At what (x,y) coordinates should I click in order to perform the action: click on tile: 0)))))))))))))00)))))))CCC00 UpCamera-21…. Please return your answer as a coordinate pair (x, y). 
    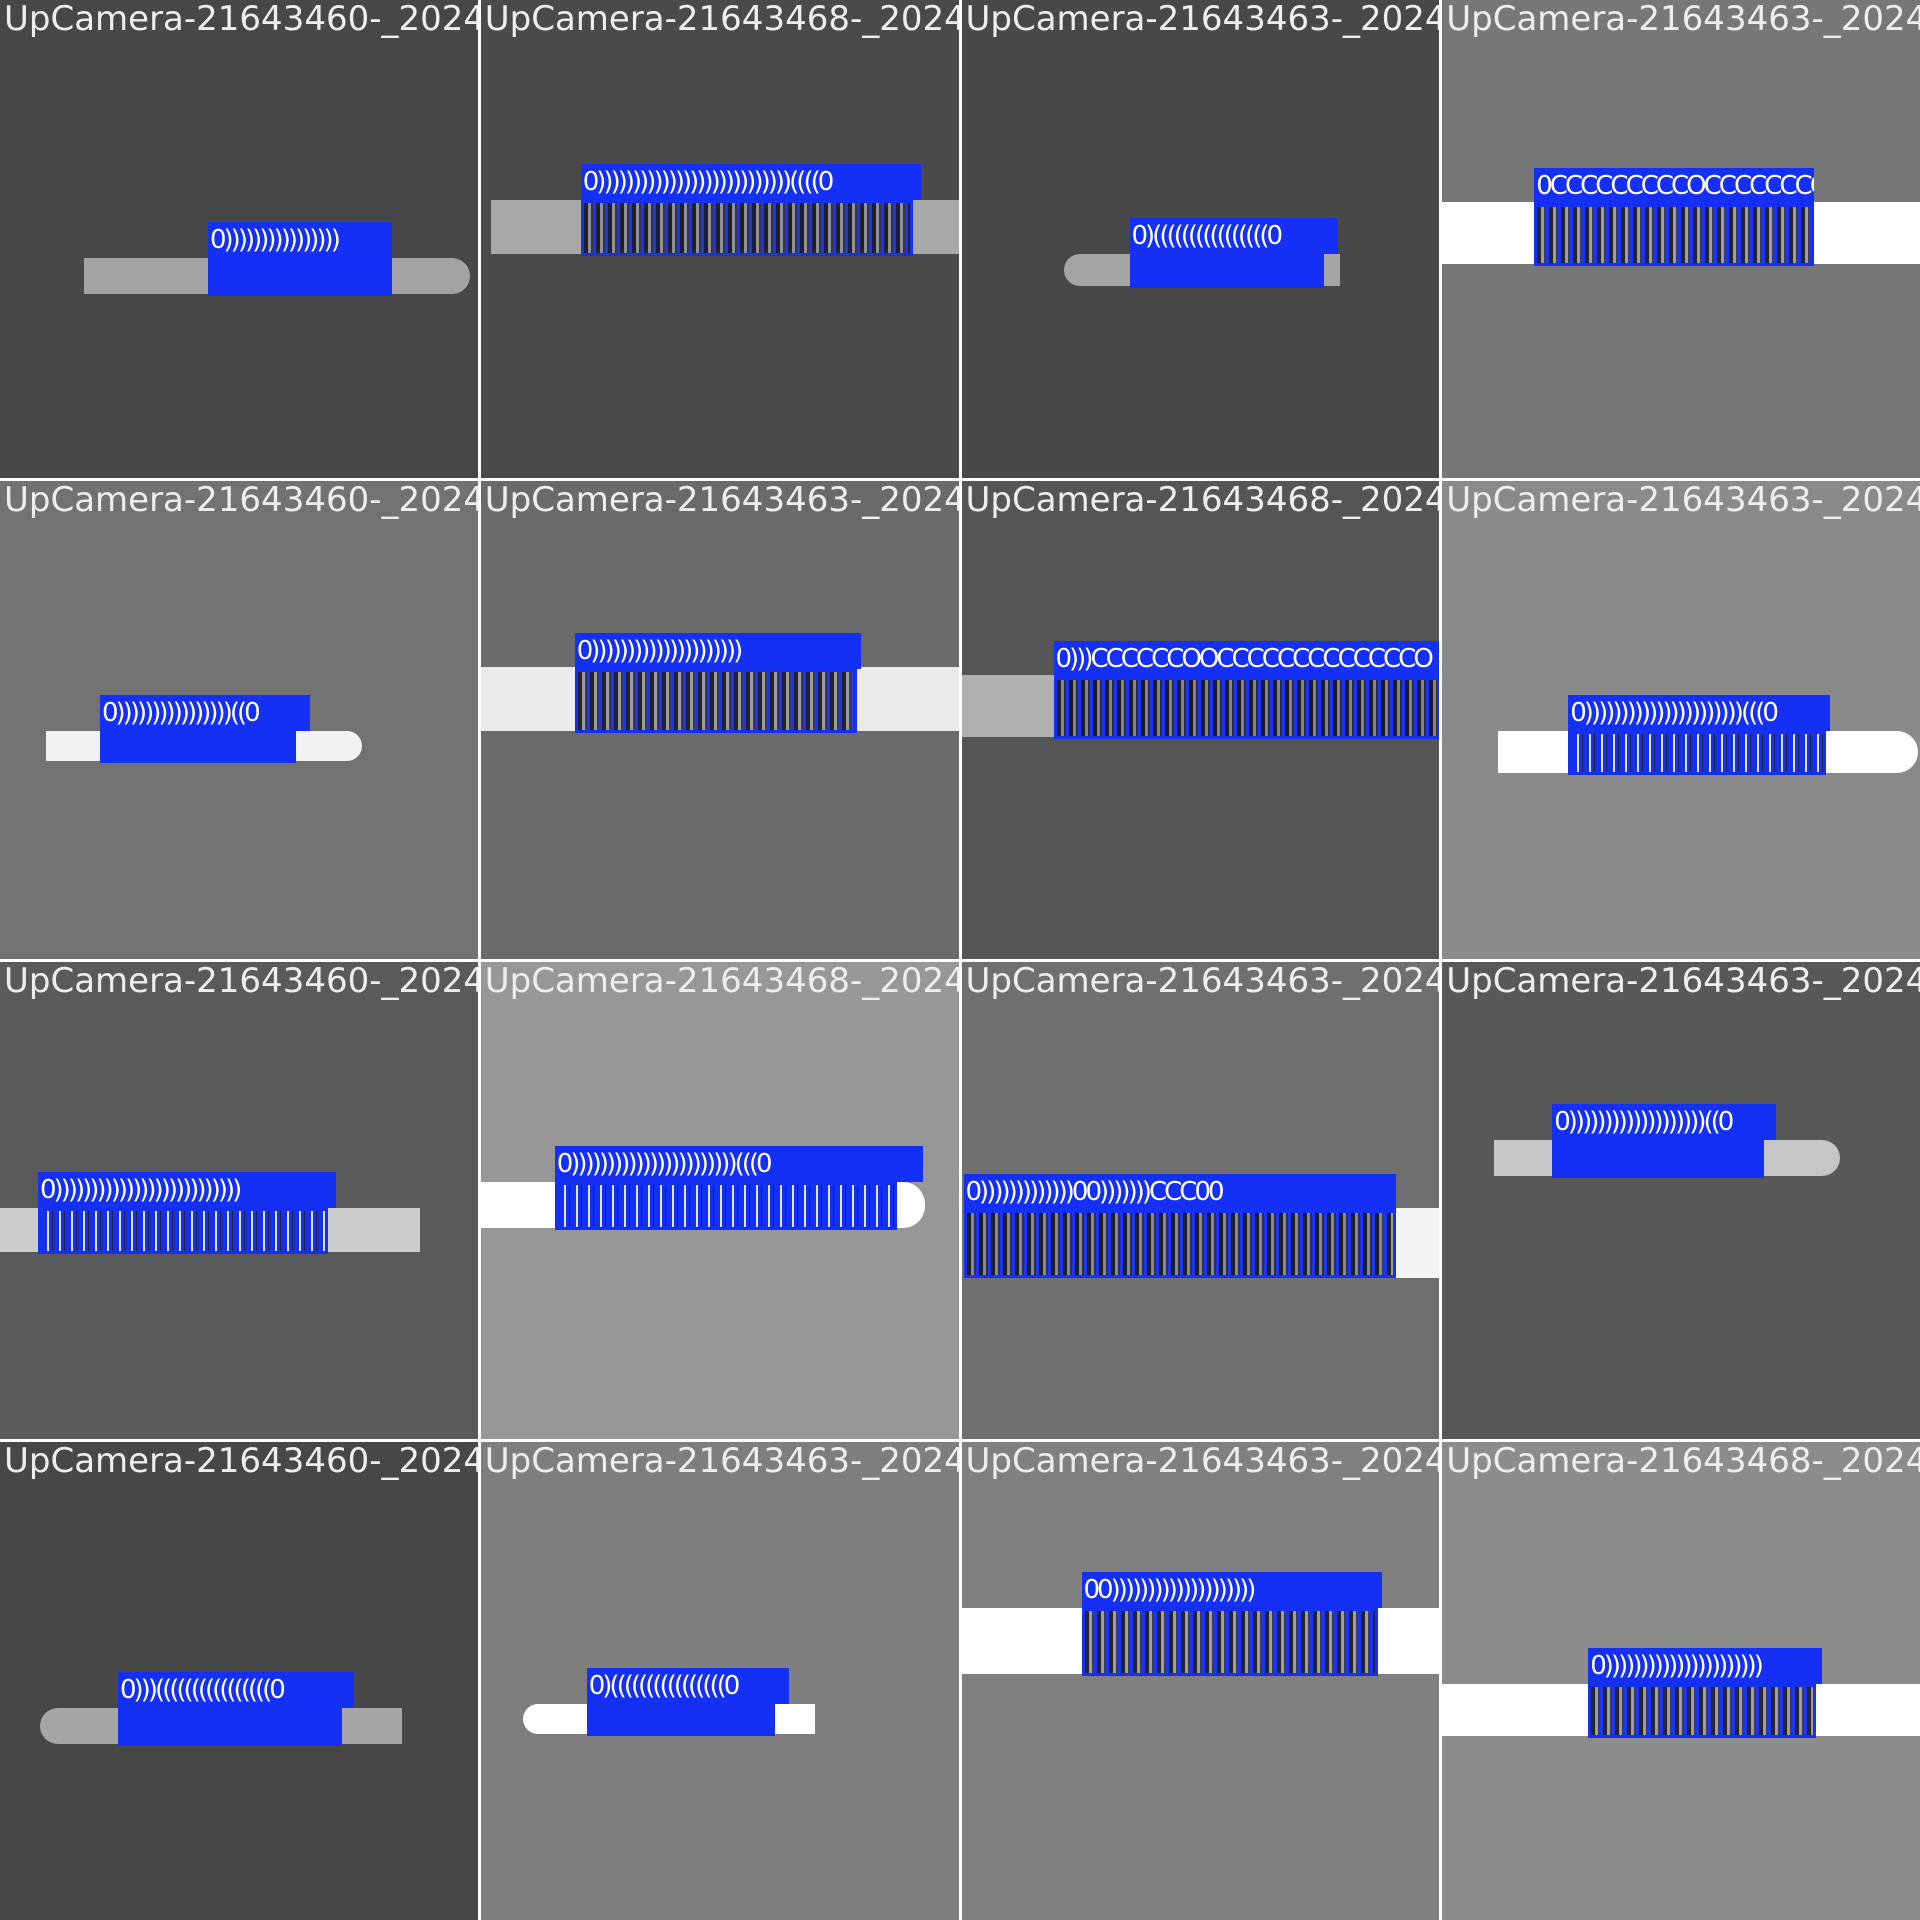
    Looking at the image, I should click on (1200, 1200).